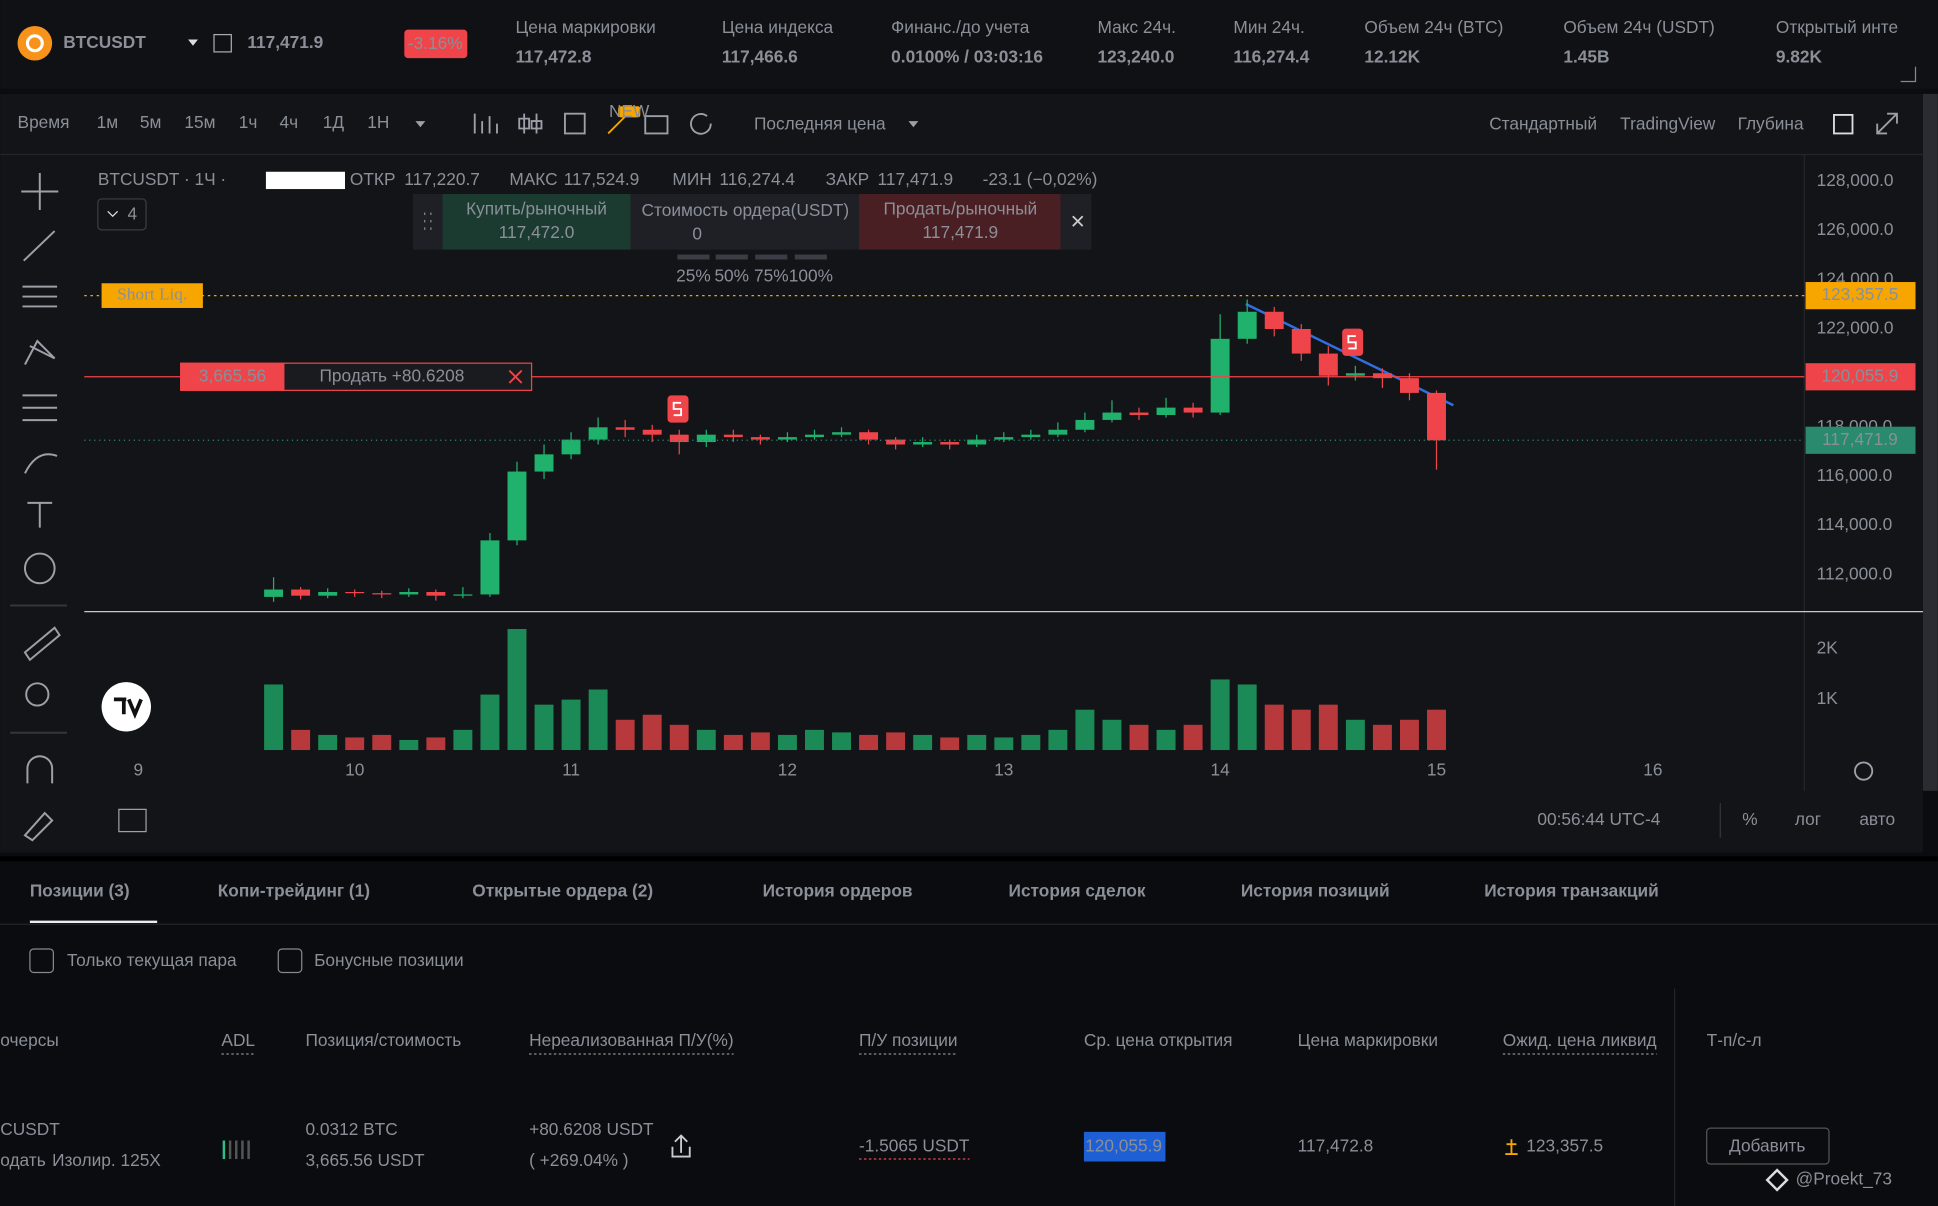 This screenshot has height=1206, width=1938. What do you see at coordinates (40, 296) in the screenshot?
I see `fib-tool` at bounding box center [40, 296].